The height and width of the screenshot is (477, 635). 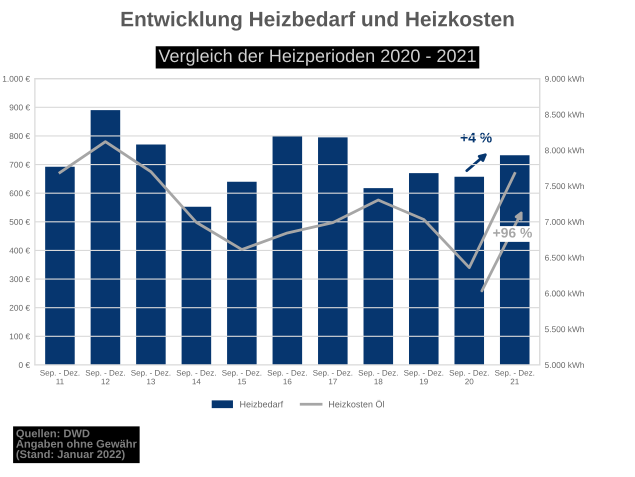 I want to click on annotation: +96 %, so click(x=512, y=233).